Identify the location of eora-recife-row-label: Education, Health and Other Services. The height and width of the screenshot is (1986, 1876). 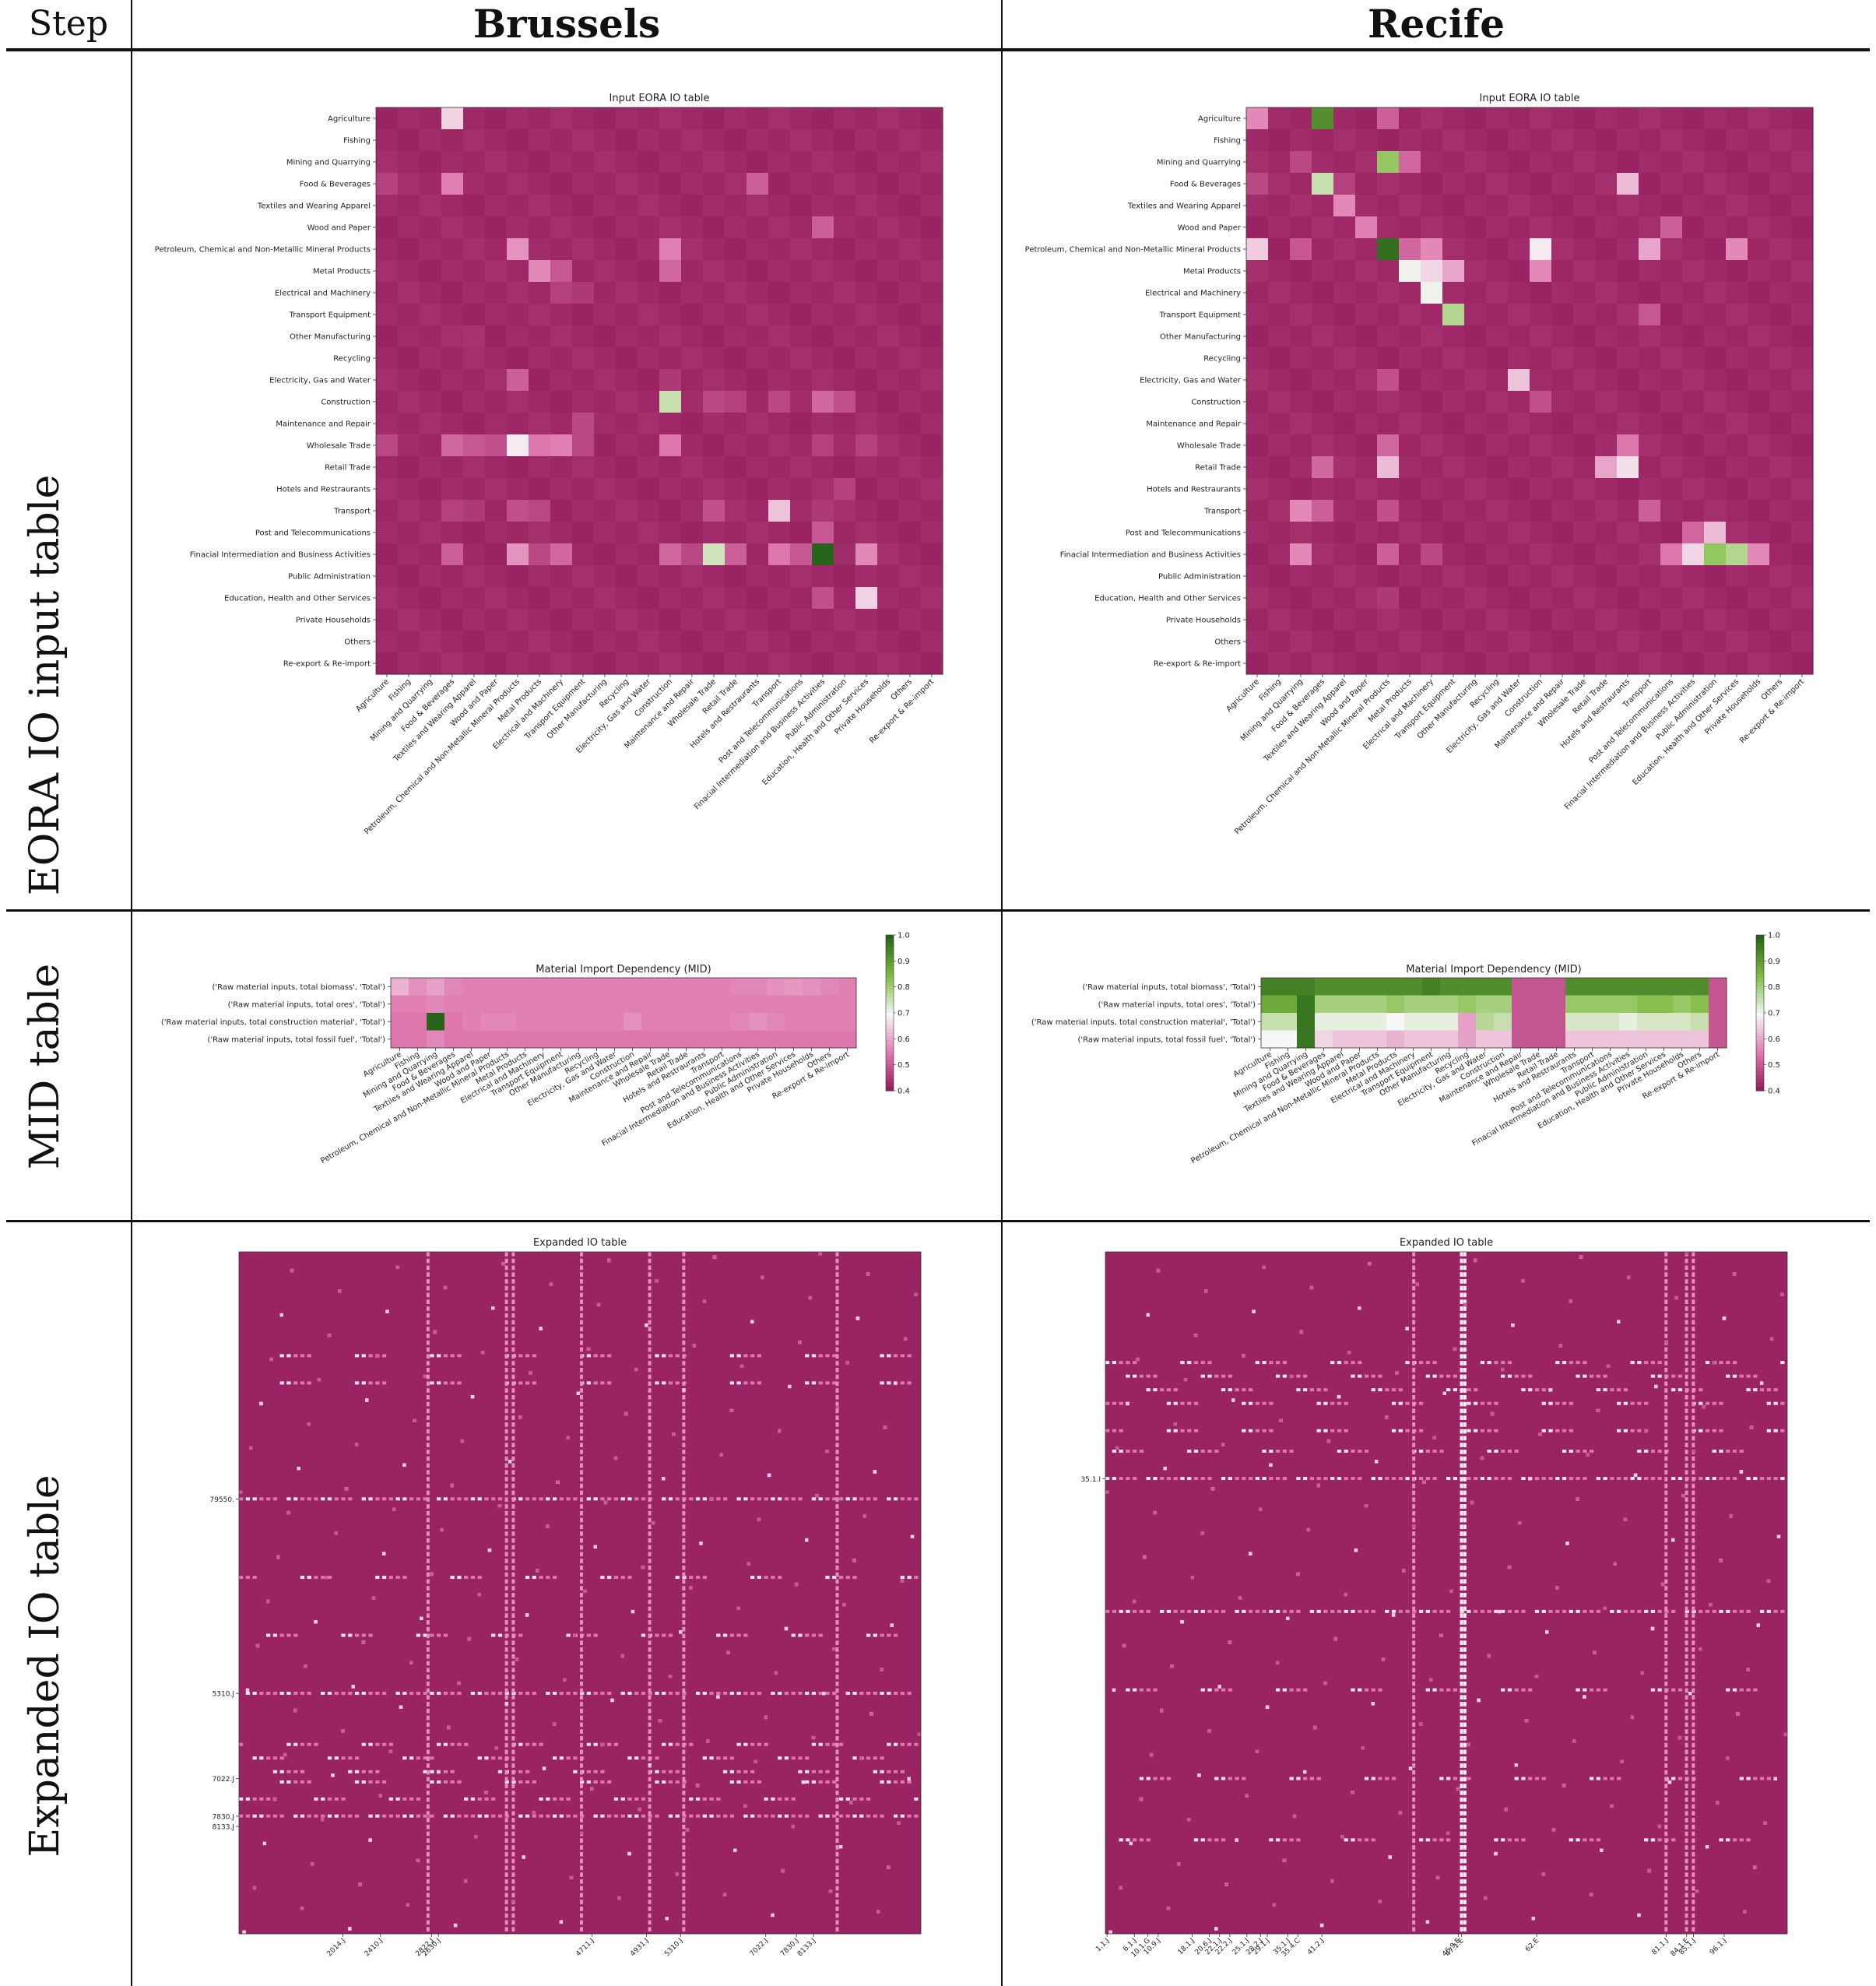
(1167, 599).